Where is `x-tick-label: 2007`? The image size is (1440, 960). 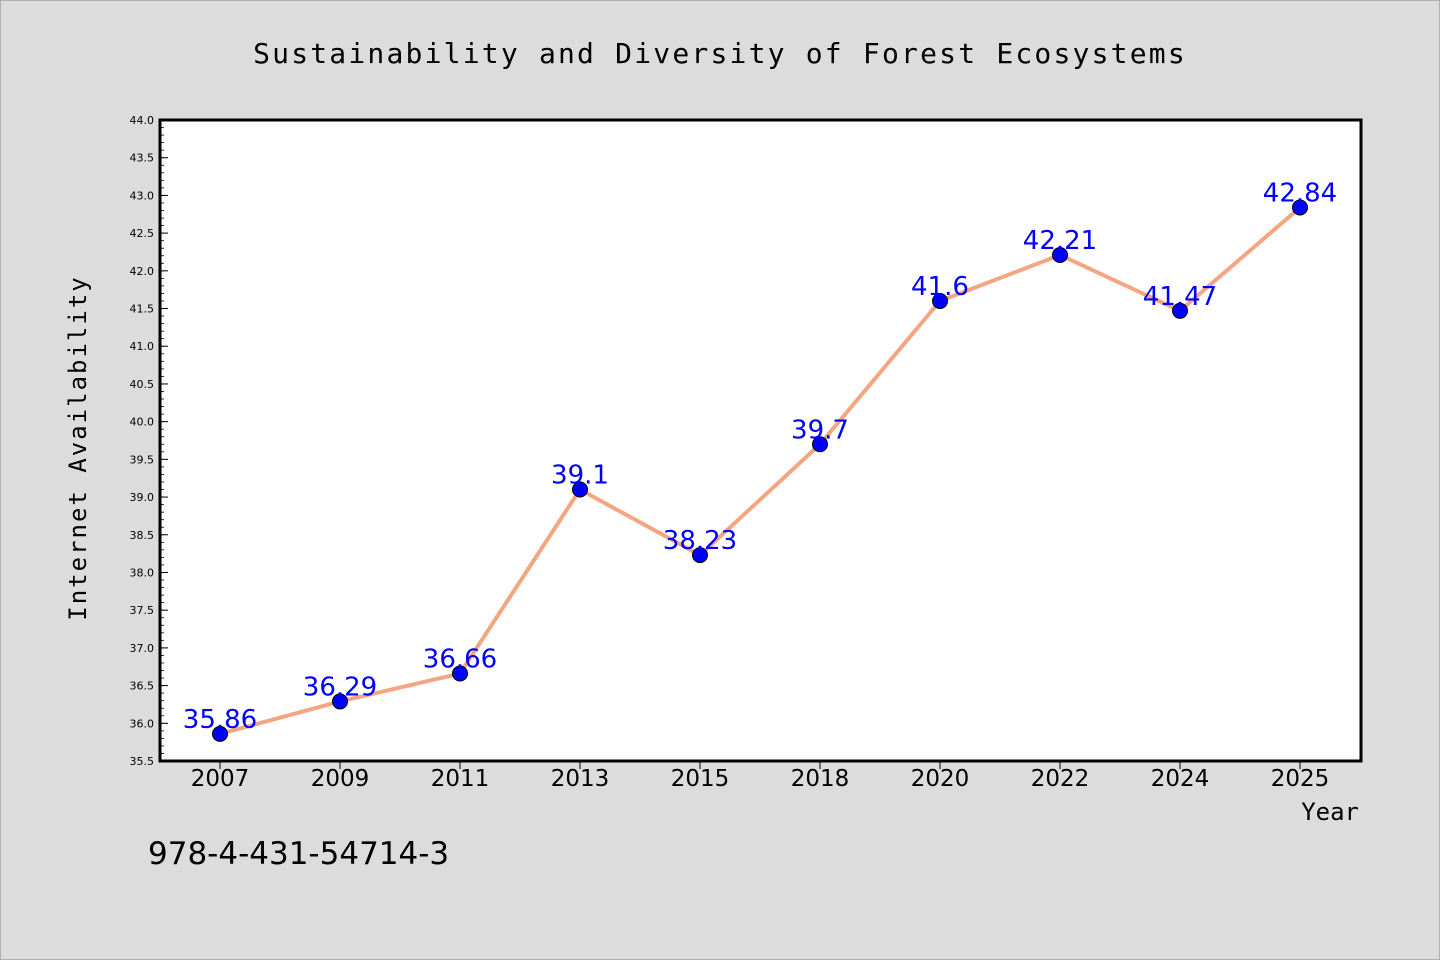
x-tick-label: 2007 is located at coordinates (220, 779).